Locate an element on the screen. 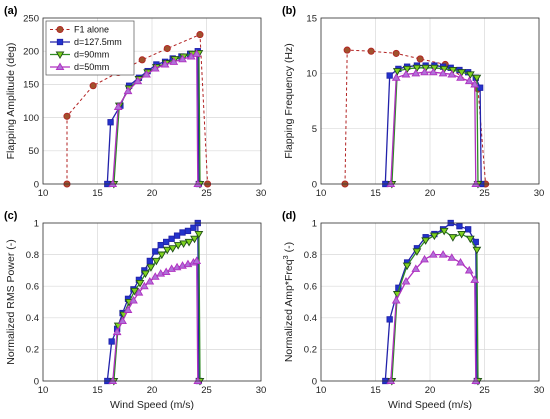 Image resolution: width=550 pixels, height=419 pixels. y-tick-label: 250 is located at coordinates (31, 18).